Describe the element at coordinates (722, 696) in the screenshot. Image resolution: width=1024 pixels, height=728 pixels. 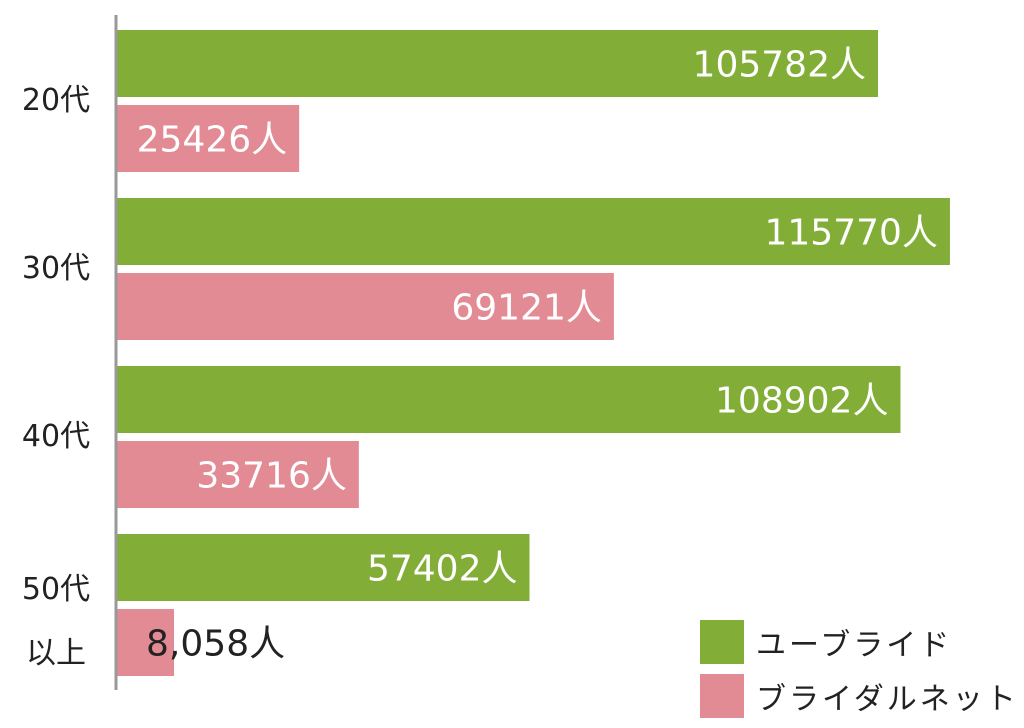
I see `legend-swatch-bridalnet` at that location.